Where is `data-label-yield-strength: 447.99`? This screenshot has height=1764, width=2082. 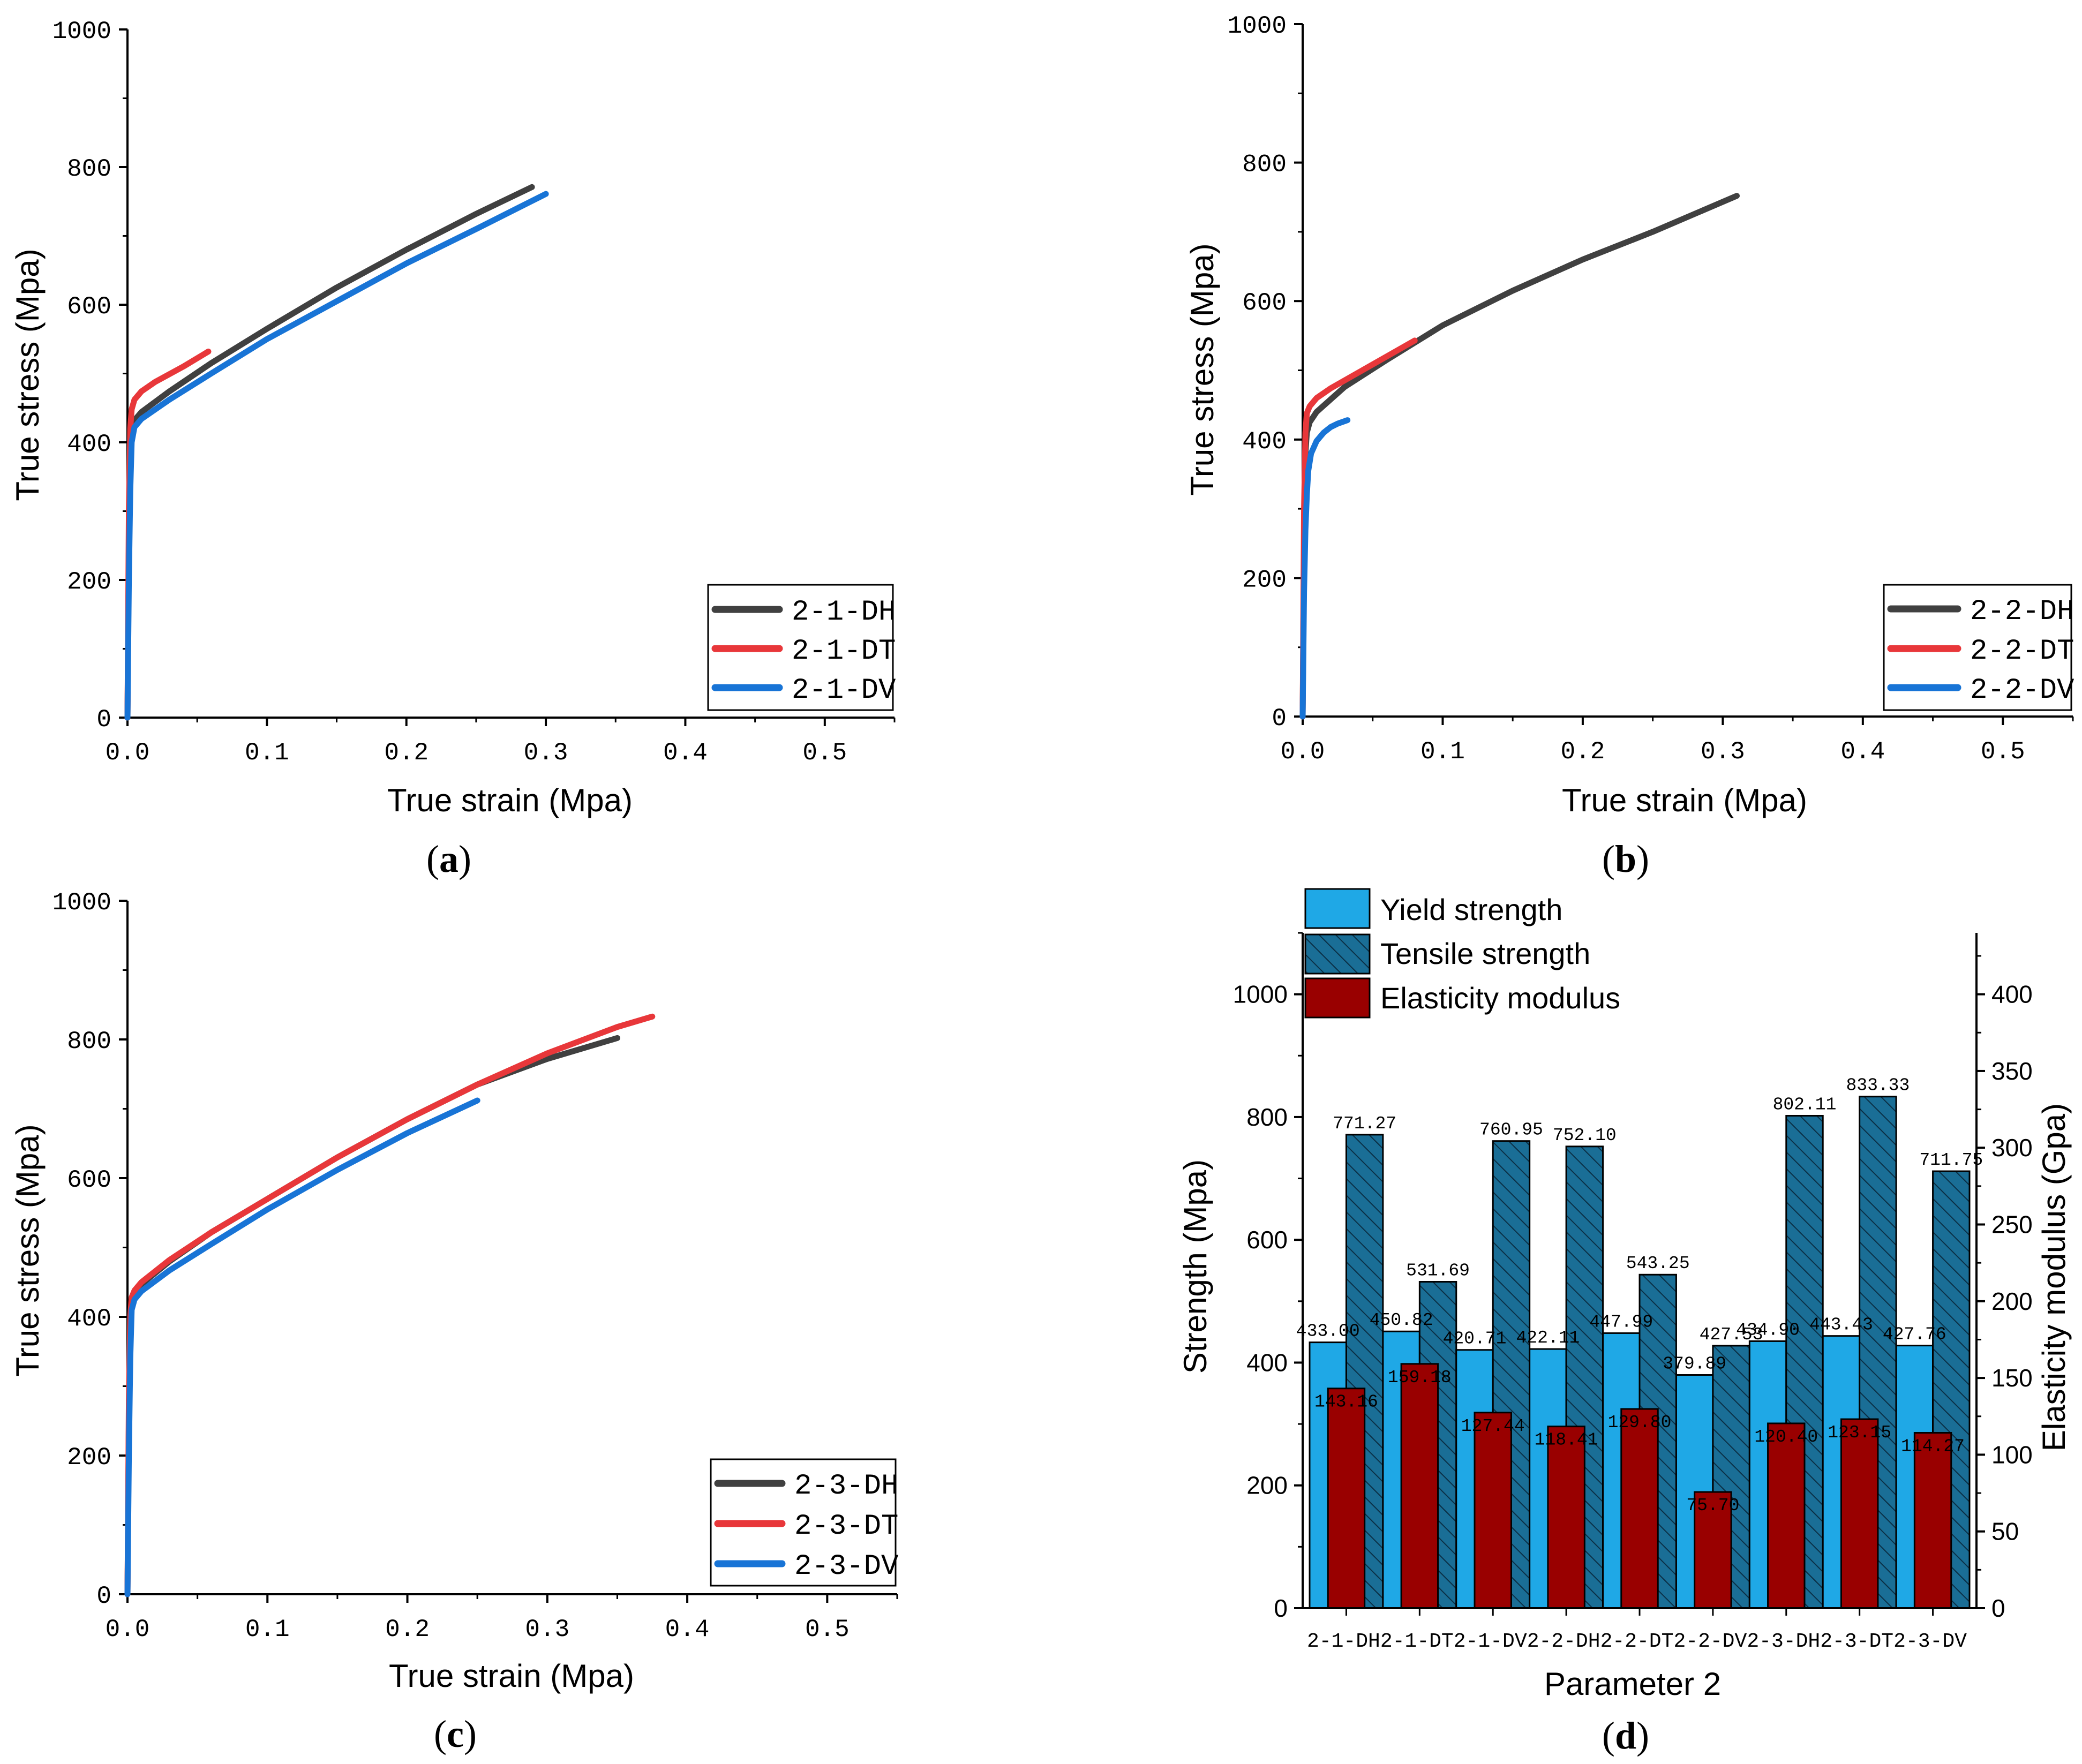 data-label-yield-strength: 447.99 is located at coordinates (1621, 1322).